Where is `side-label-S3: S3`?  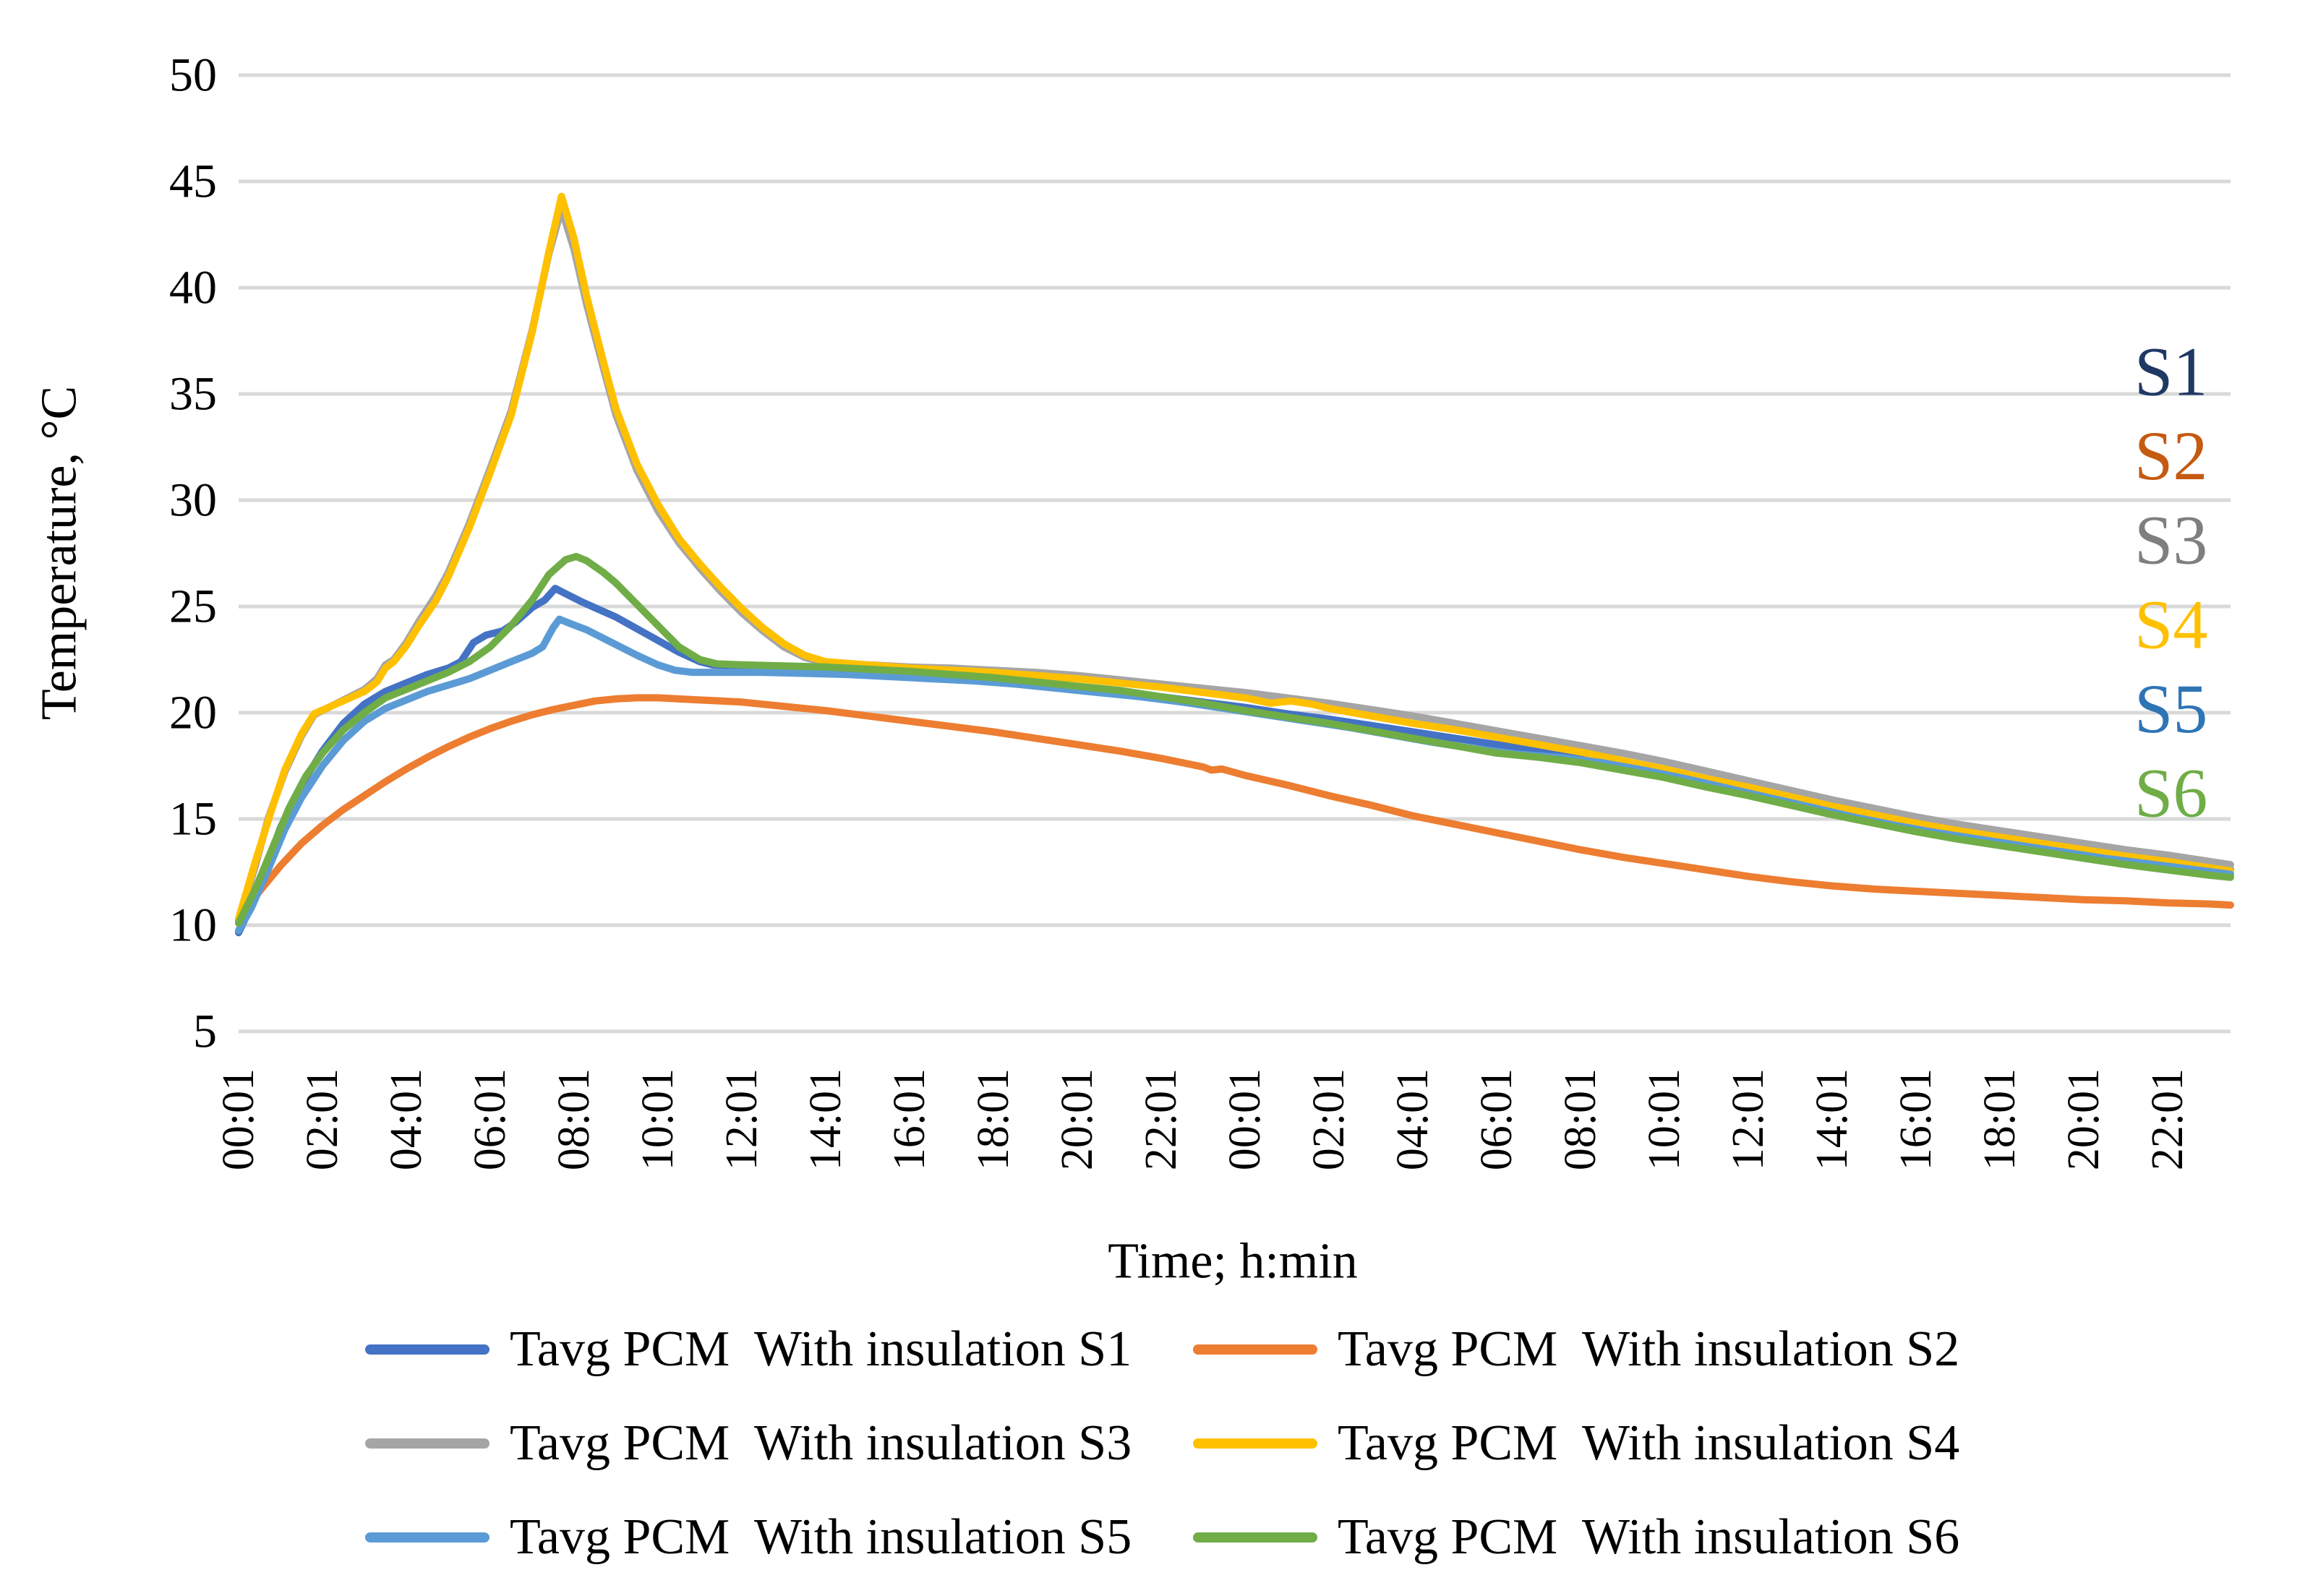
side-label-S3: S3 is located at coordinates (2170, 540).